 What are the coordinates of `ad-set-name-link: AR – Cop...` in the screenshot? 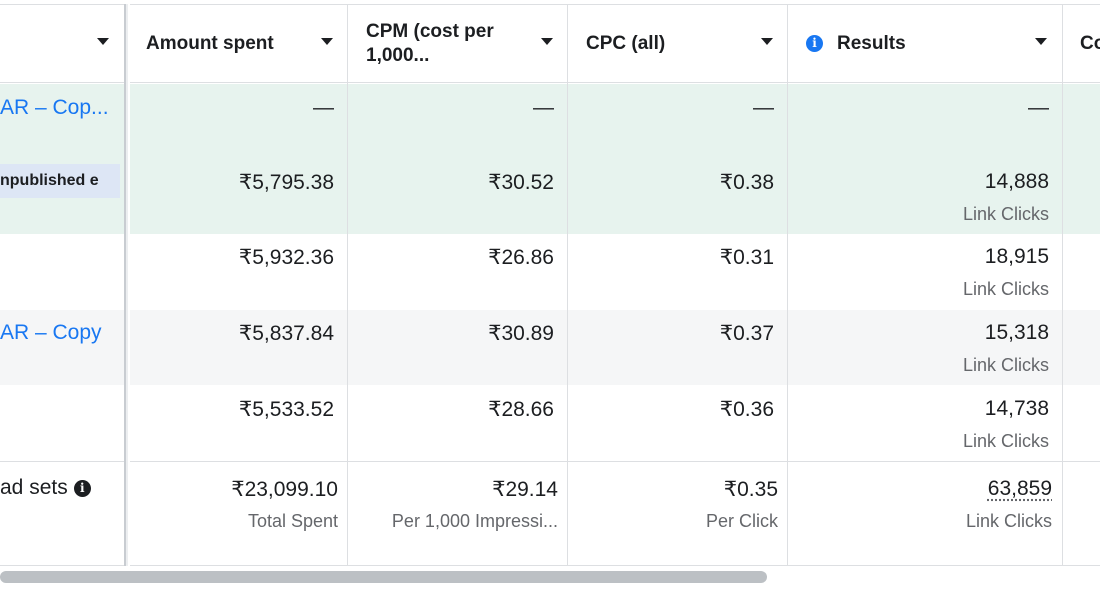 It's located at (54, 108).